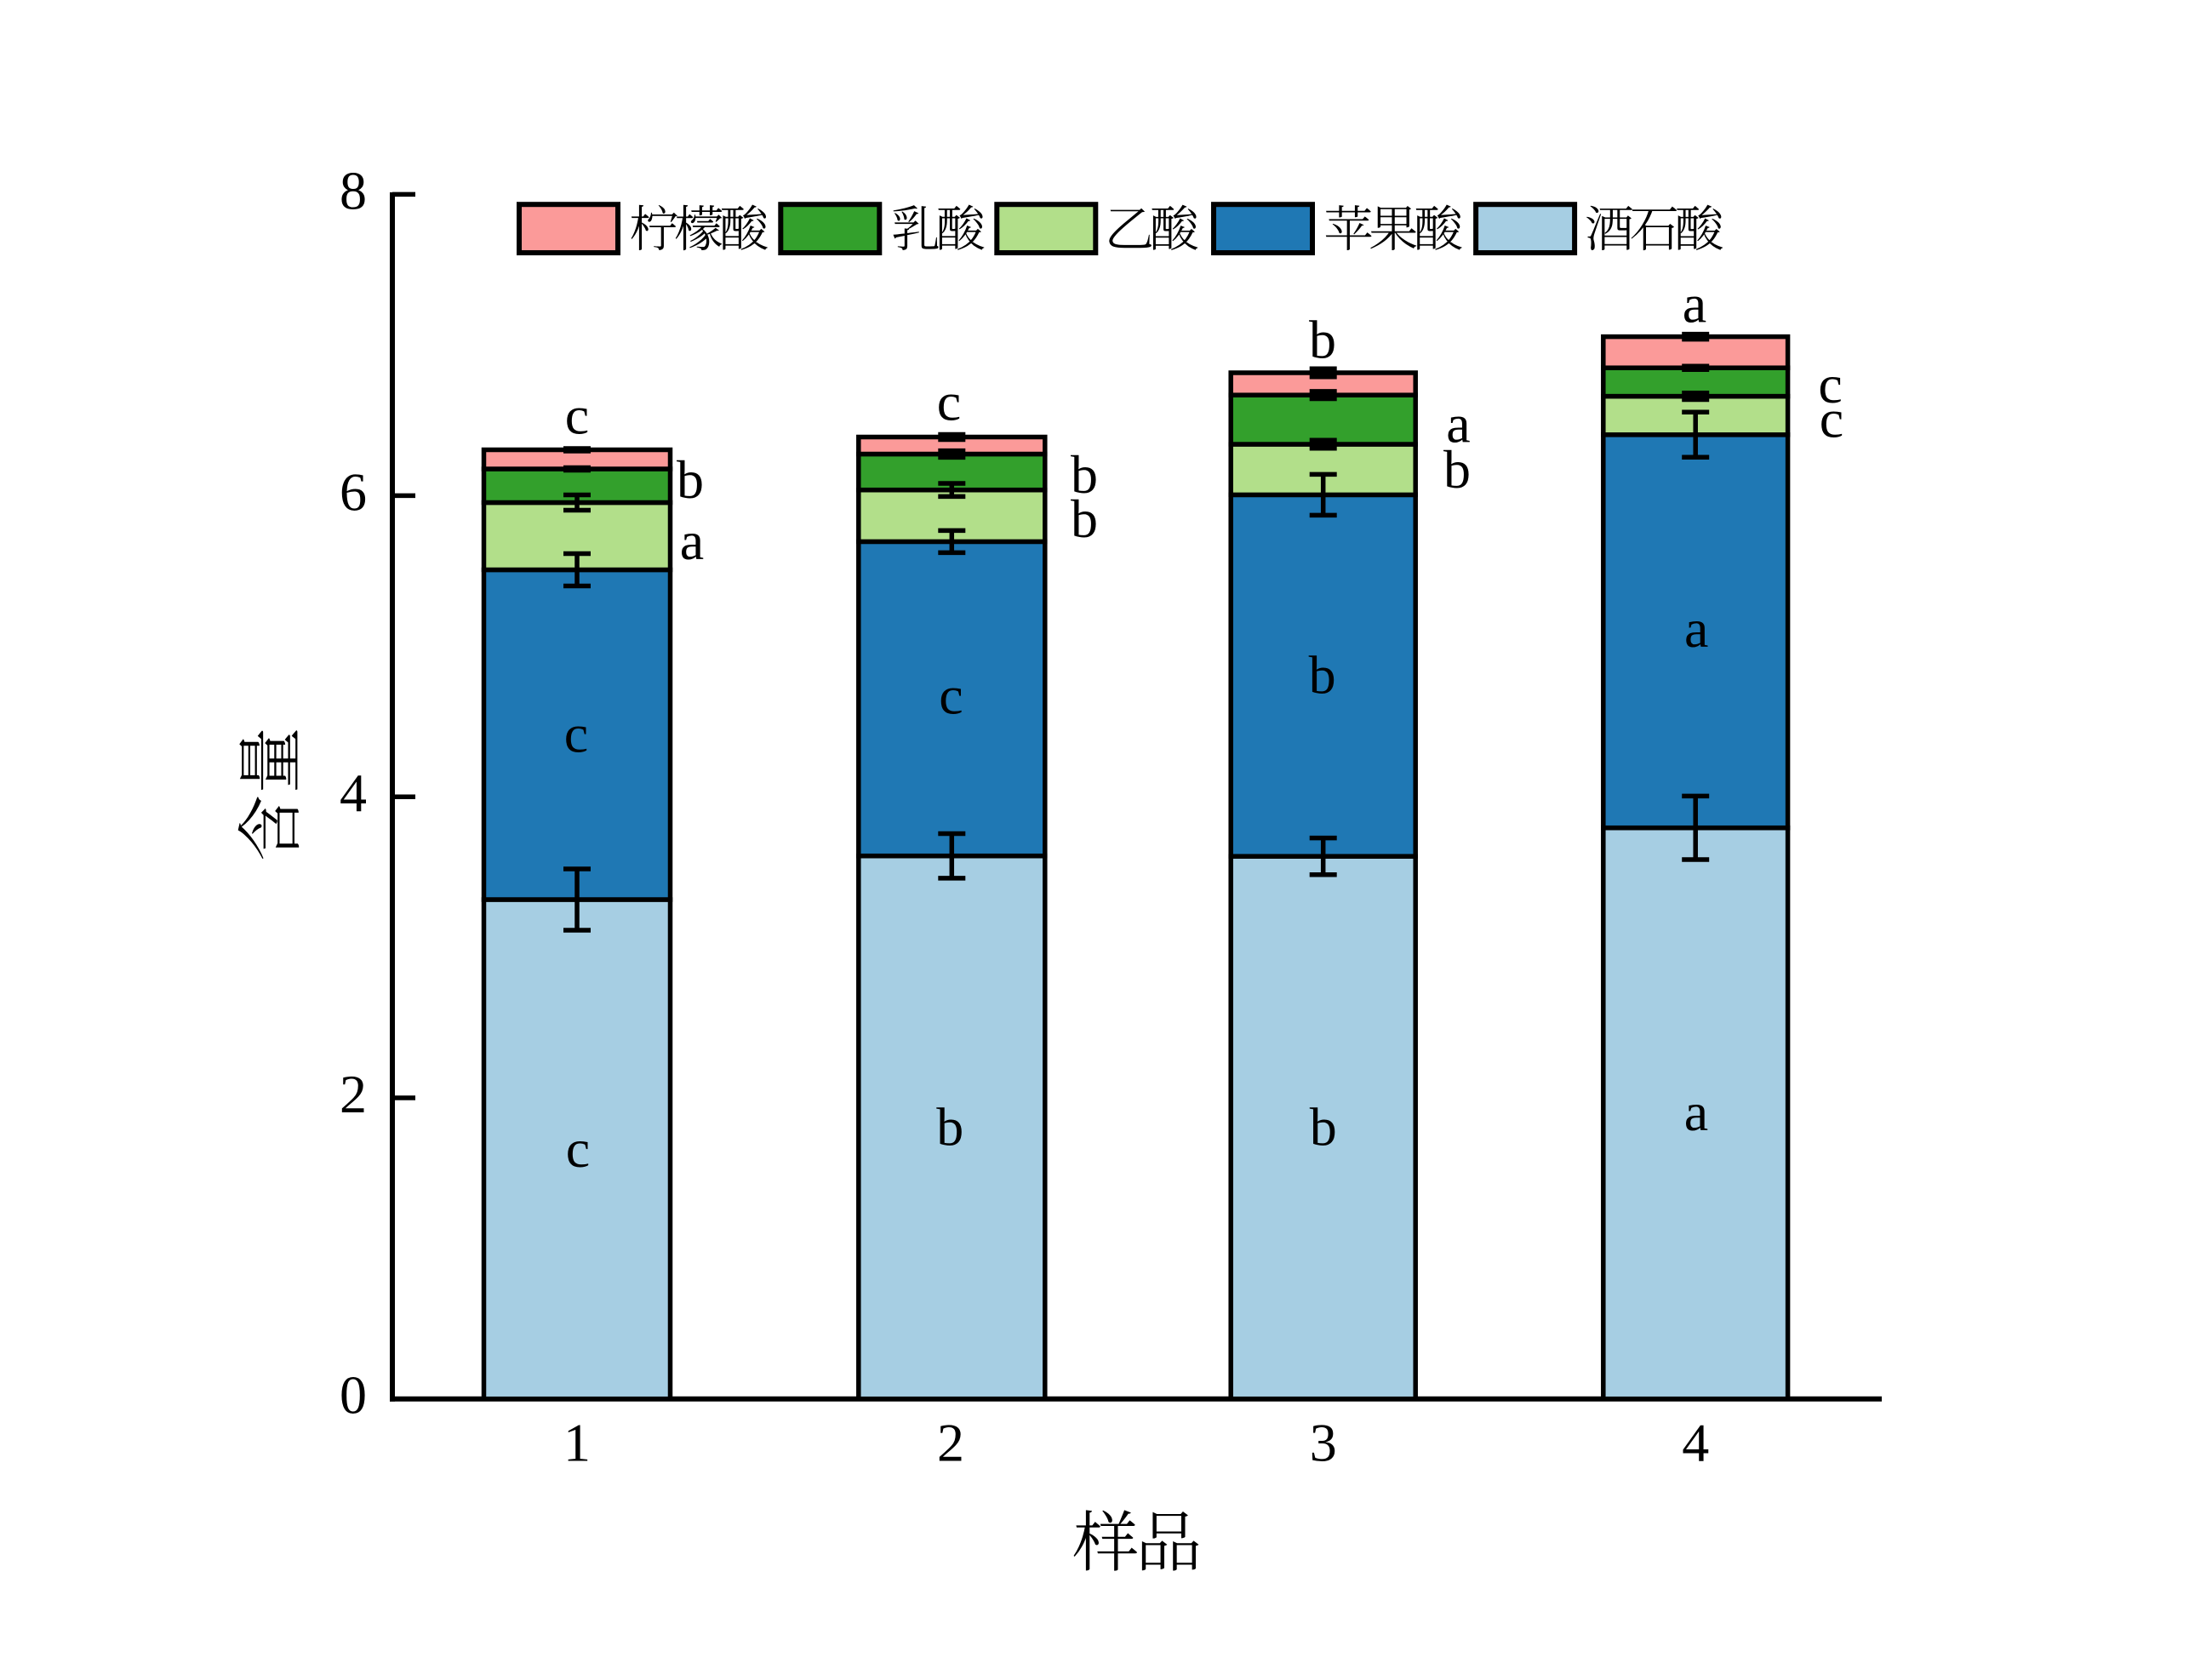  Describe the element at coordinates (353, 492) in the screenshot. I see `svg-text: 6` at that location.